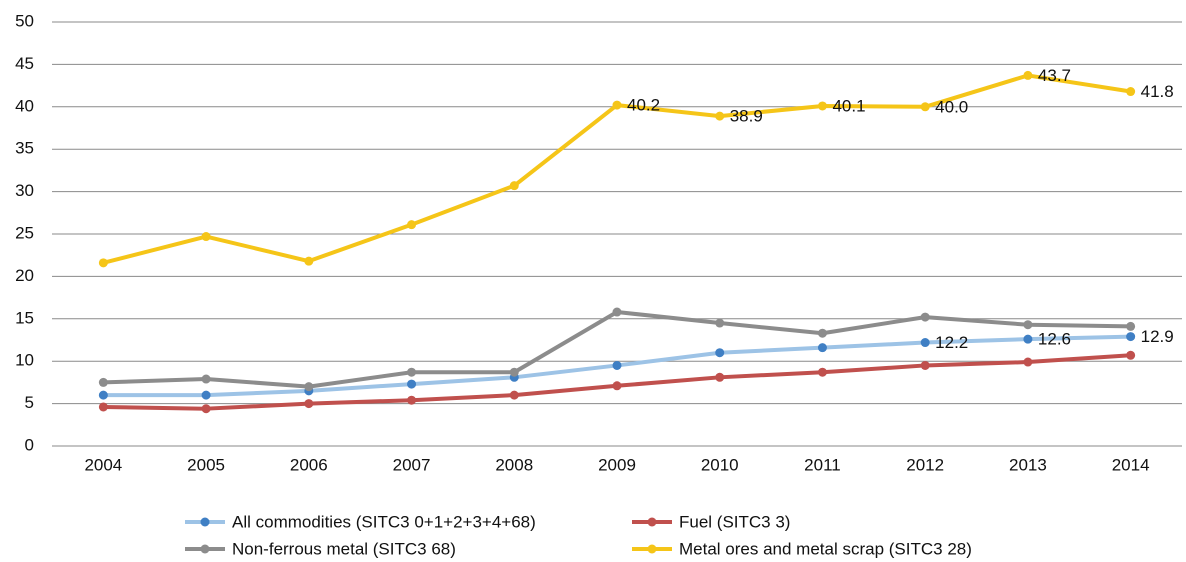  I want to click on data-label: 40.1, so click(848, 105).